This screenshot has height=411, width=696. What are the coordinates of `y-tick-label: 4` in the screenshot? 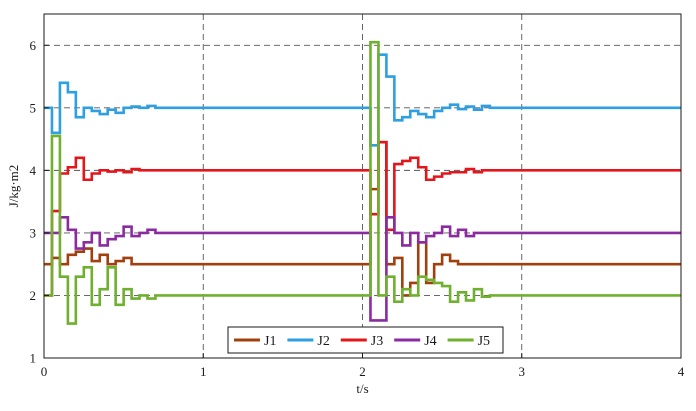 It's located at (33, 170).